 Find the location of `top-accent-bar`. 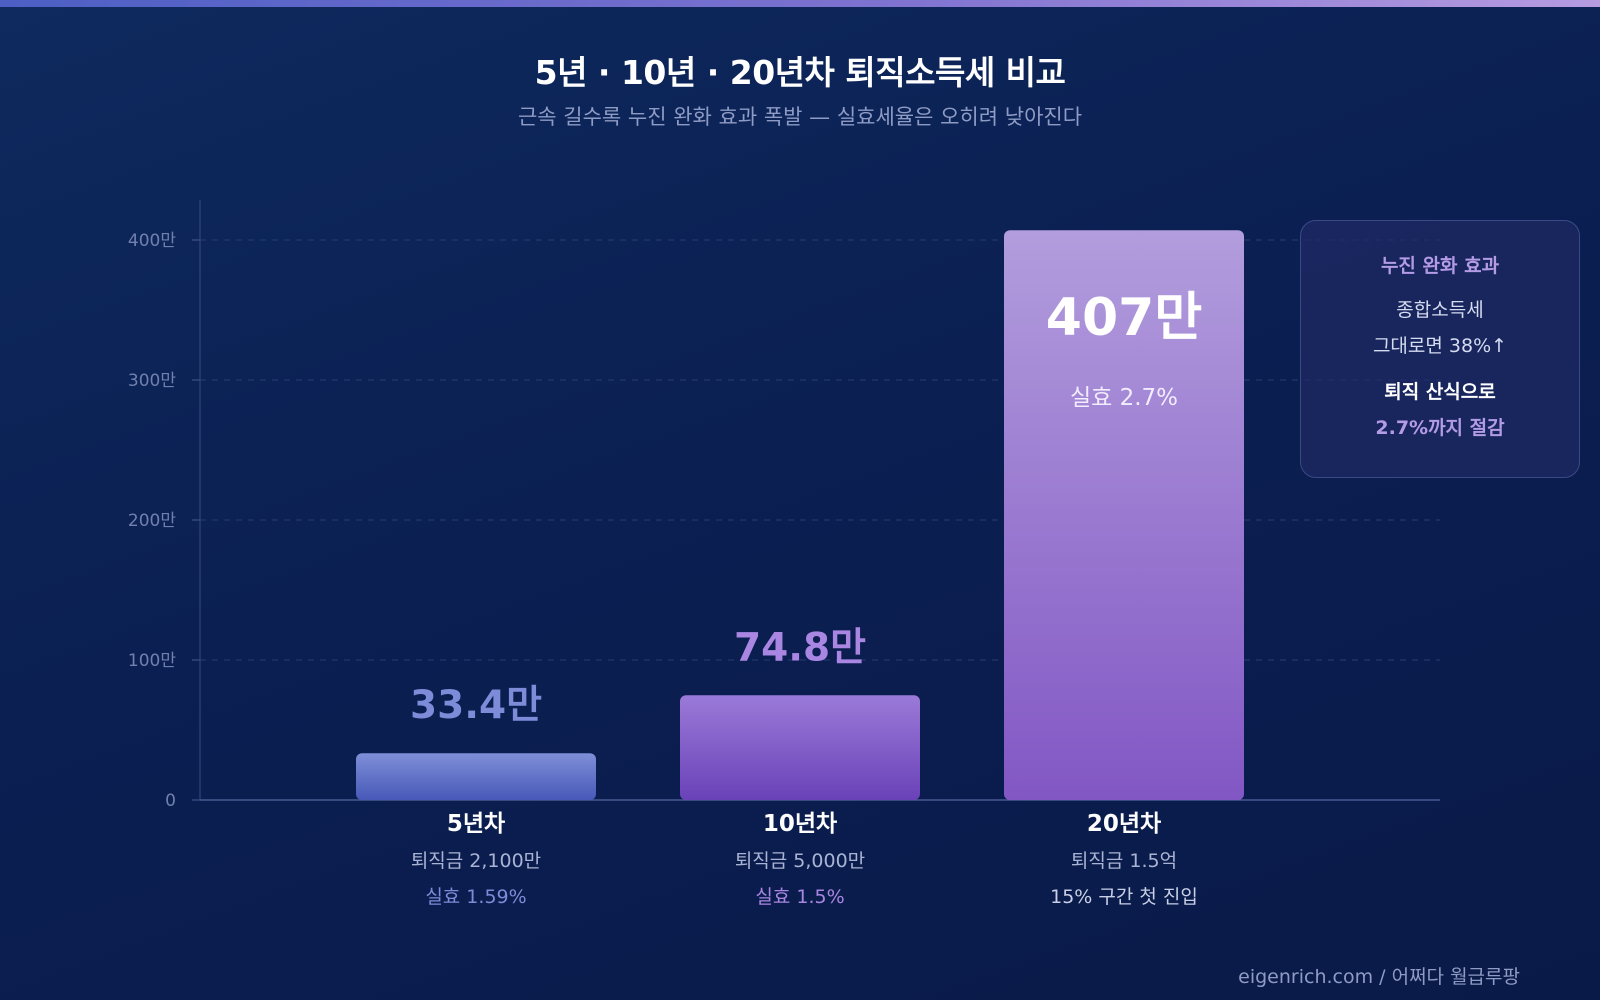

top-accent-bar is located at coordinates (800, 3).